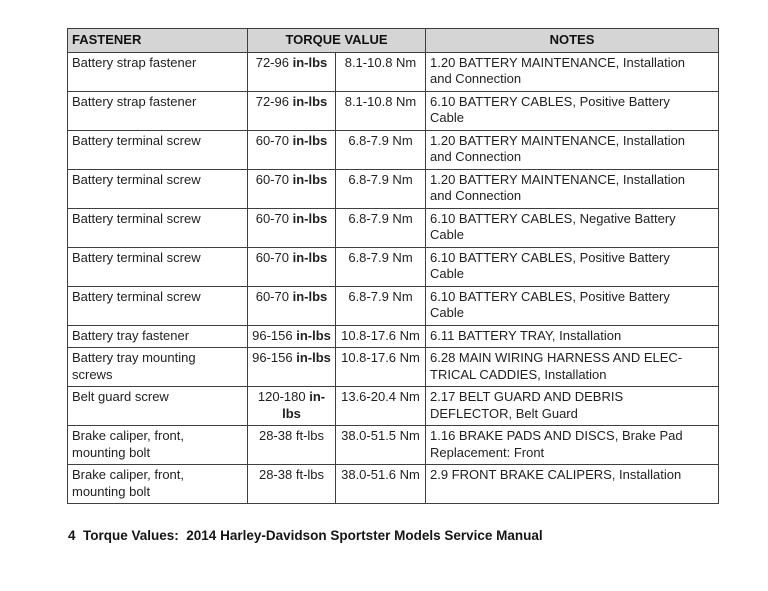 The height and width of the screenshot is (591, 768). What do you see at coordinates (157, 40) in the screenshot?
I see `header-fastener: FASTENER` at bounding box center [157, 40].